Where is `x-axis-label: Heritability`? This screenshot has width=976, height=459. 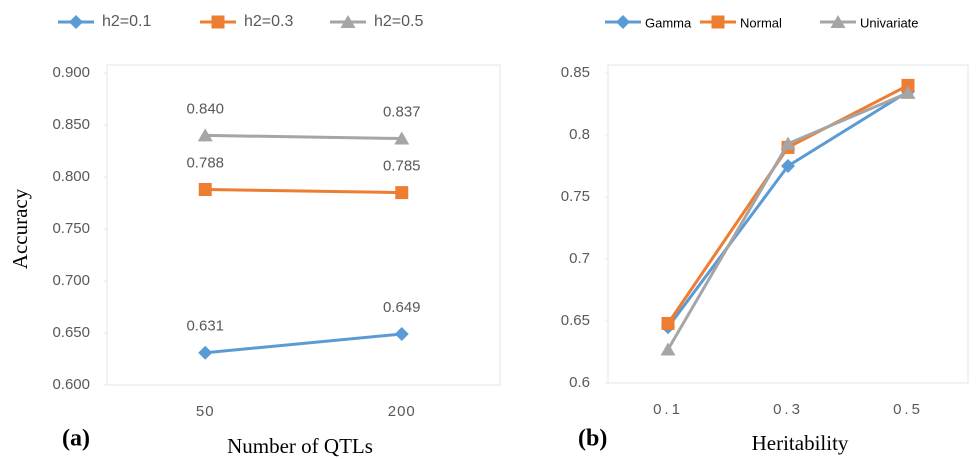
x-axis-label: Heritability is located at coordinates (800, 443).